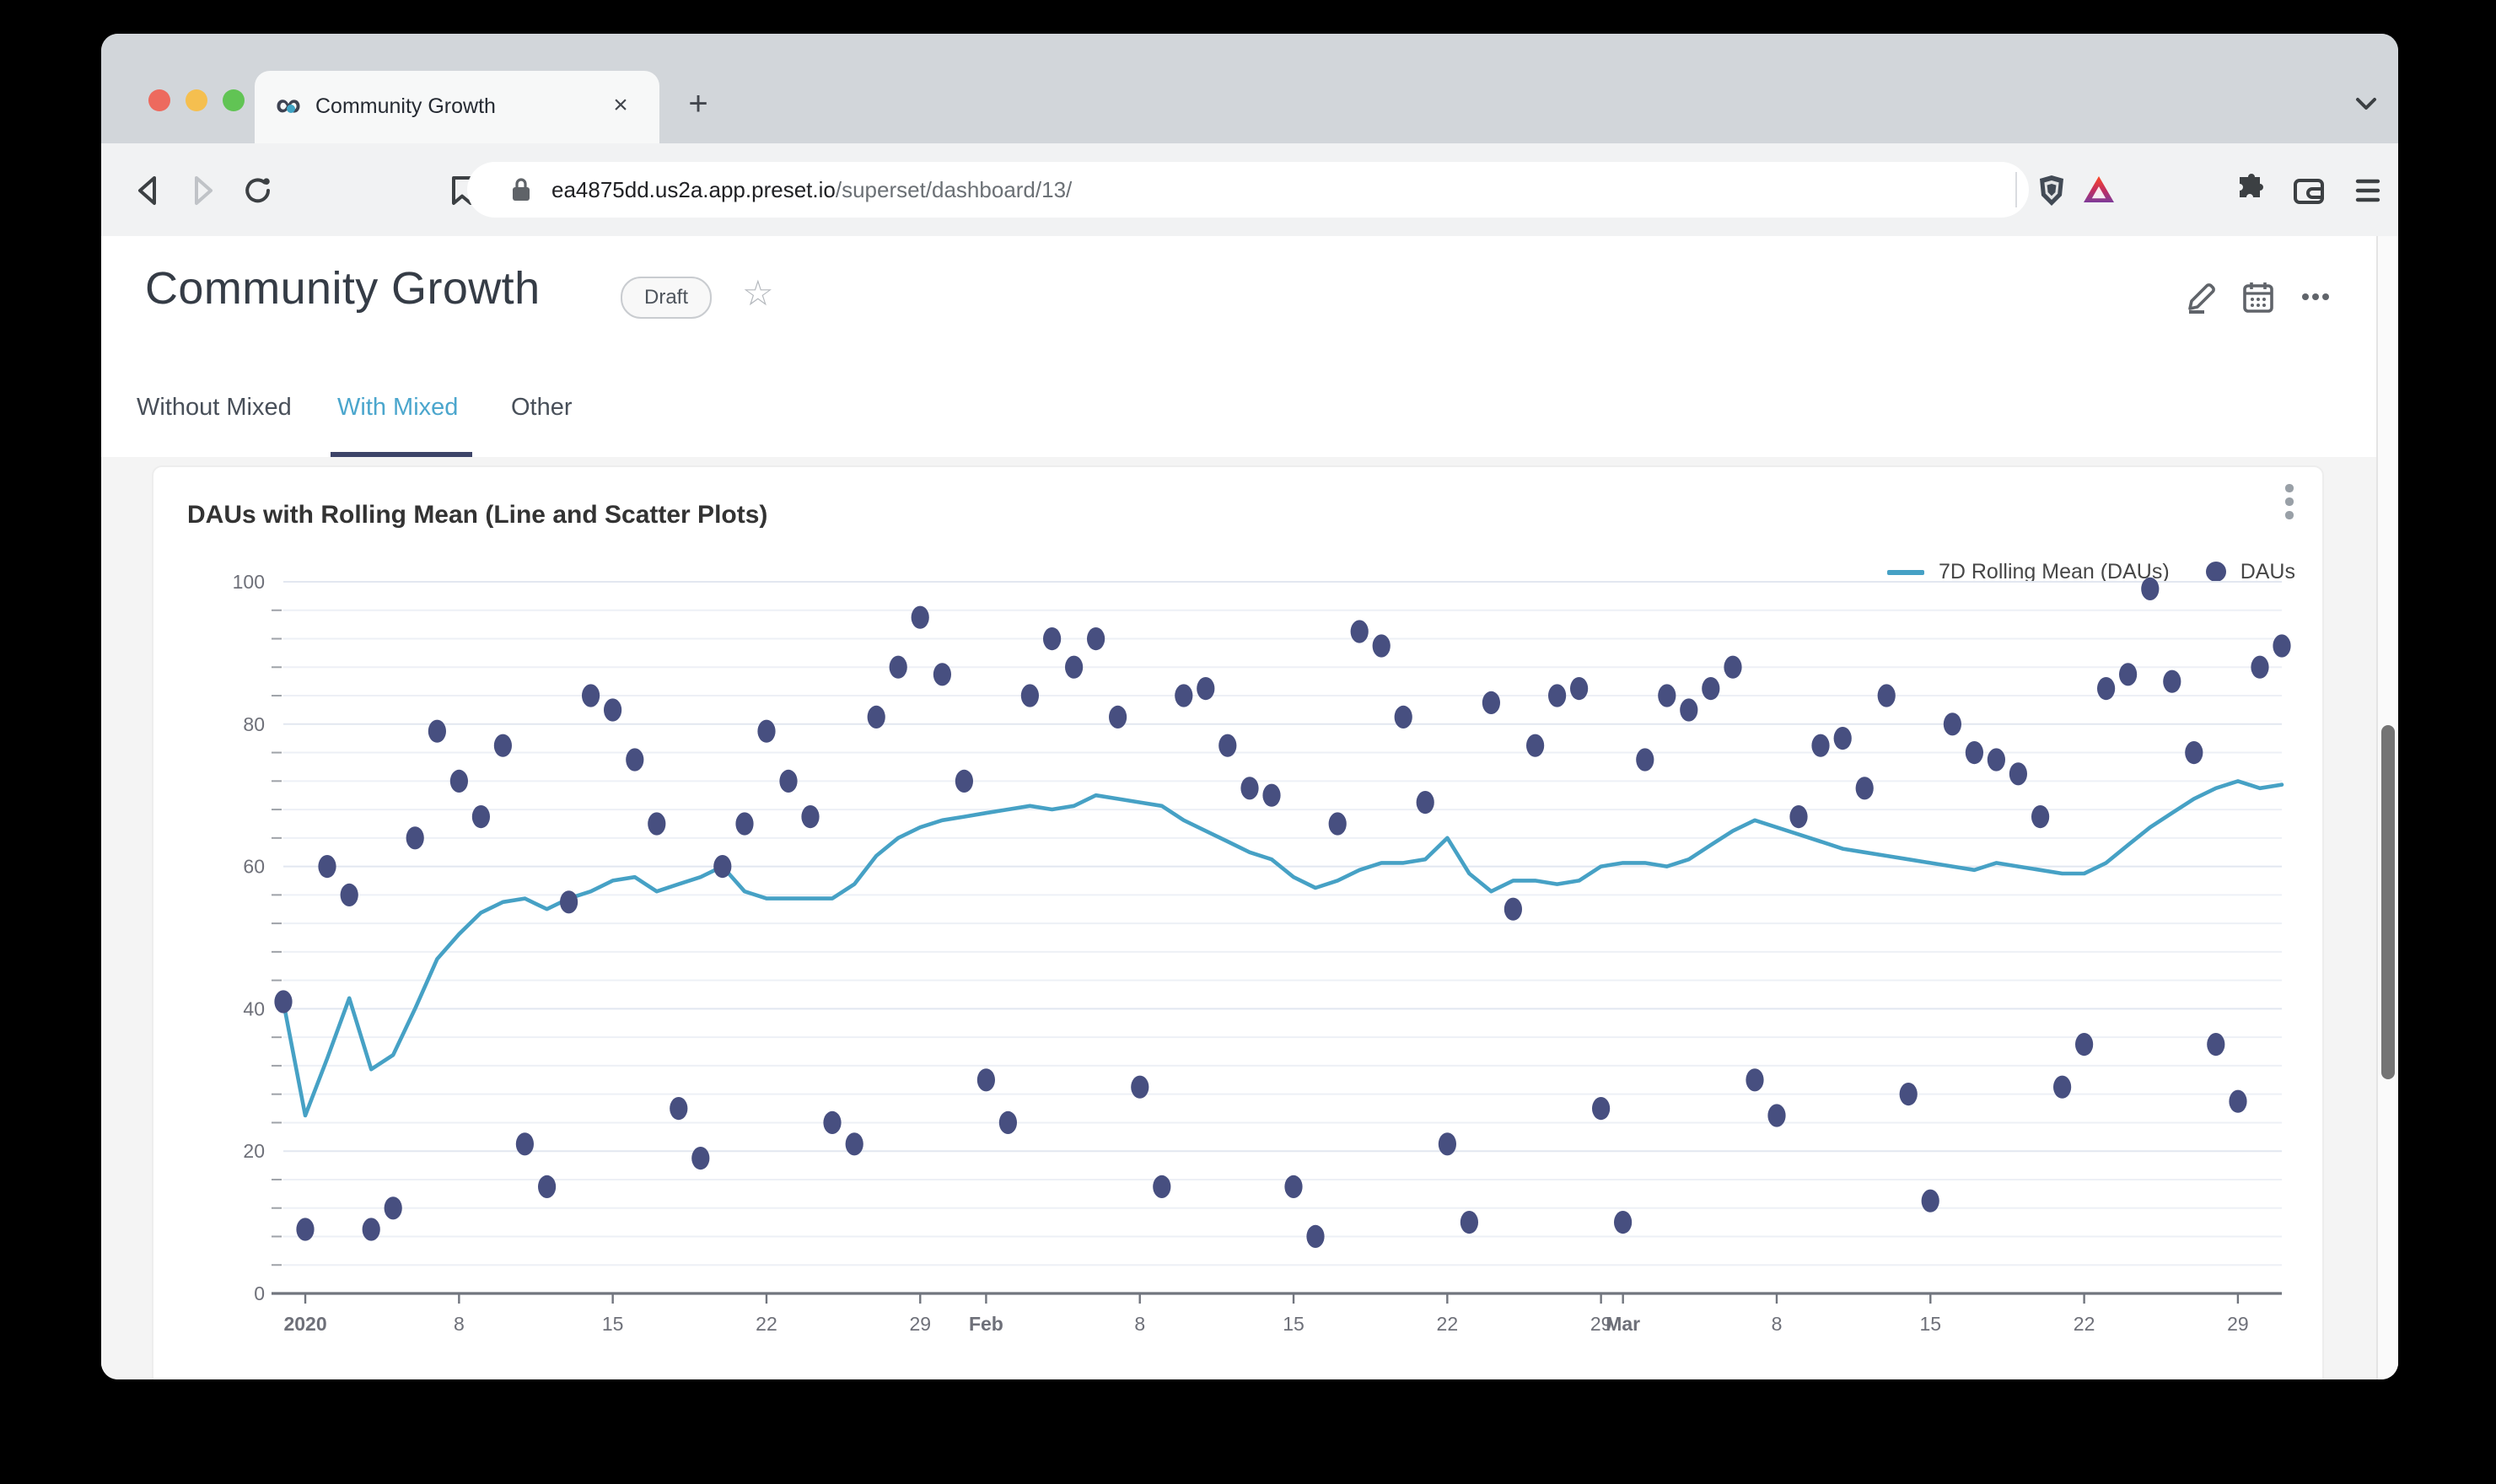 The image size is (2496, 1484). Describe the element at coordinates (986, 1324) in the screenshot. I see `svg-text: Feb` at that location.